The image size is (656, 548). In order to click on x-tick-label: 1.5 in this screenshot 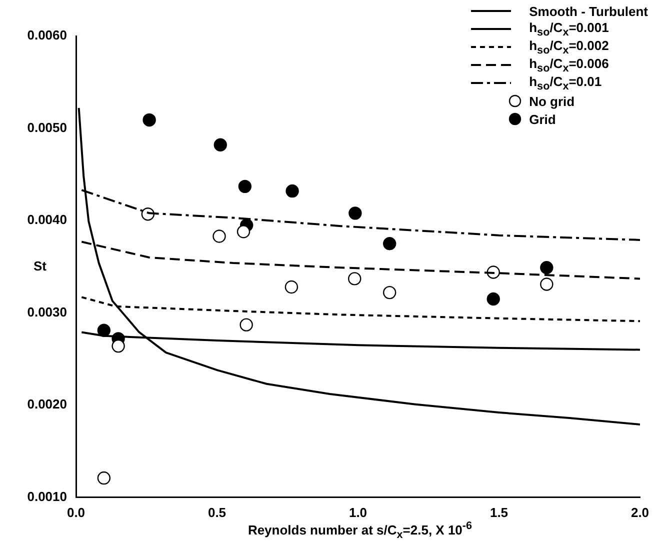, I will do `click(499, 512)`.